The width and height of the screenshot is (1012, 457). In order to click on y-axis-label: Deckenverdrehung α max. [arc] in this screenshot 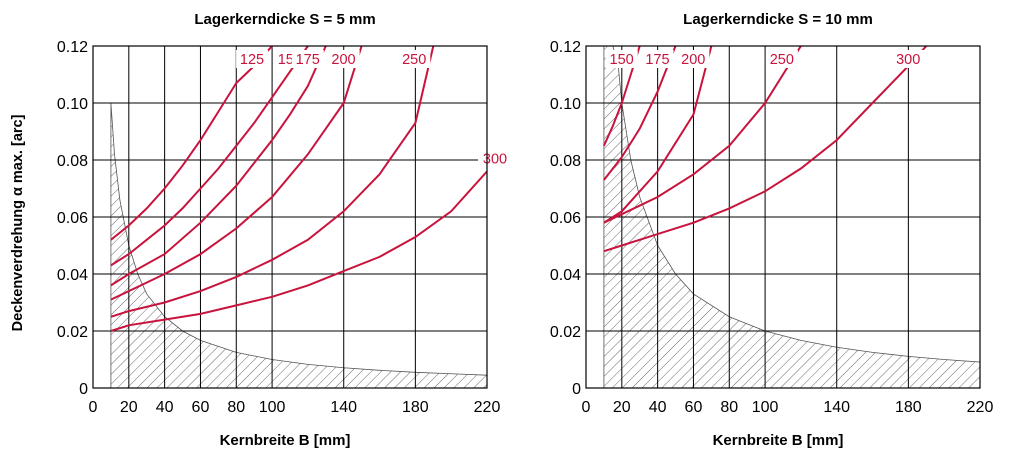, I will do `click(18, 222)`.